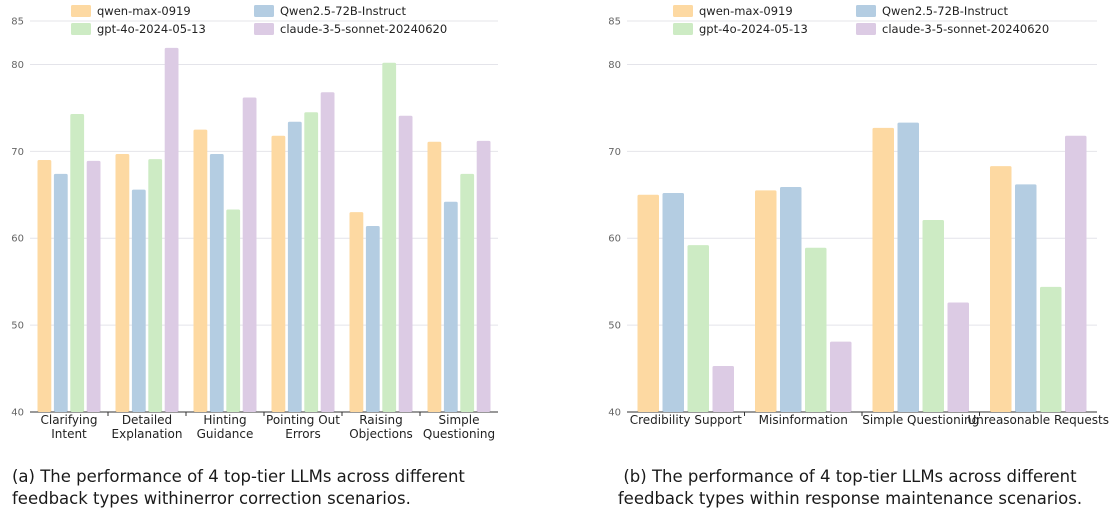  I want to click on bar-claude-3-5-sonnet-20240620-credibility-support, so click(723, 388).